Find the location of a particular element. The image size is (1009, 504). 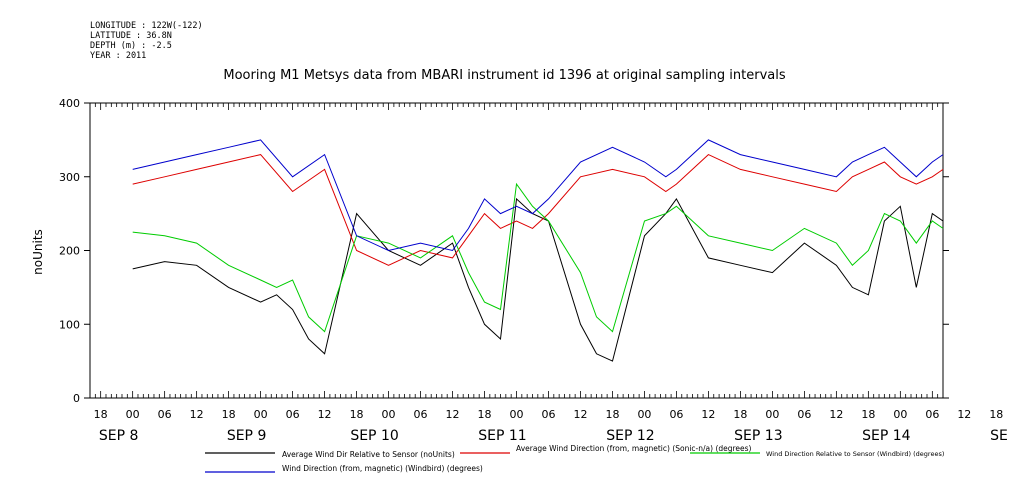

header-year: YEAR : 2011 is located at coordinates (118, 56).